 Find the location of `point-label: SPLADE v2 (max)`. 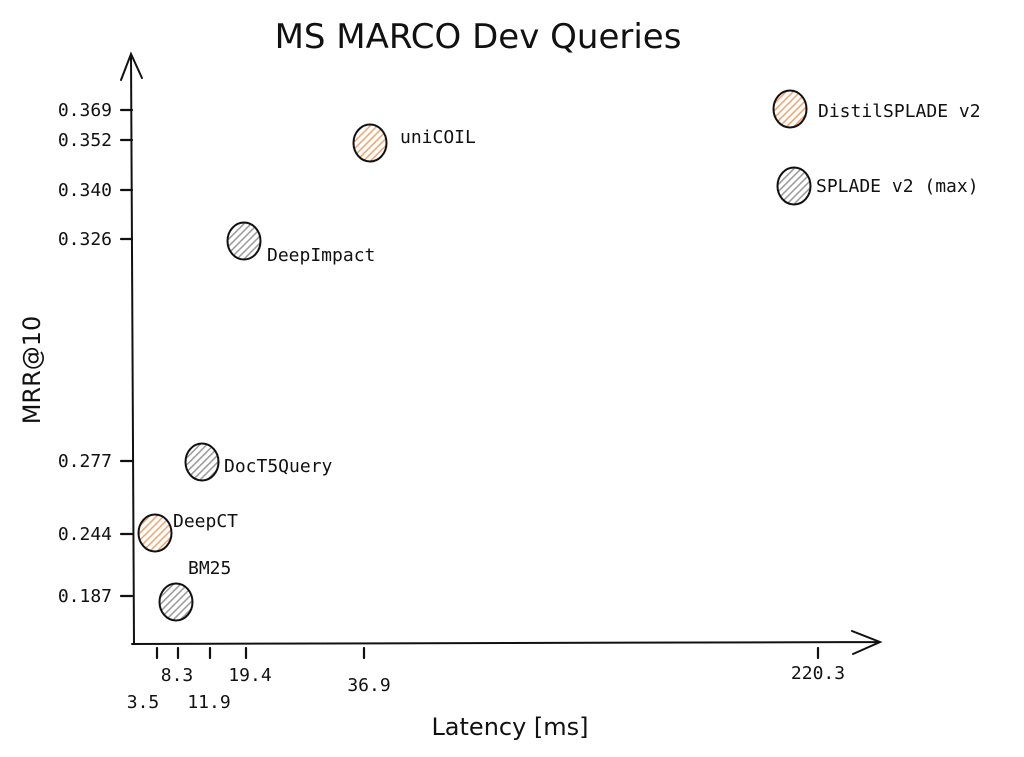

point-label: SPLADE v2 (max) is located at coordinates (897, 186).